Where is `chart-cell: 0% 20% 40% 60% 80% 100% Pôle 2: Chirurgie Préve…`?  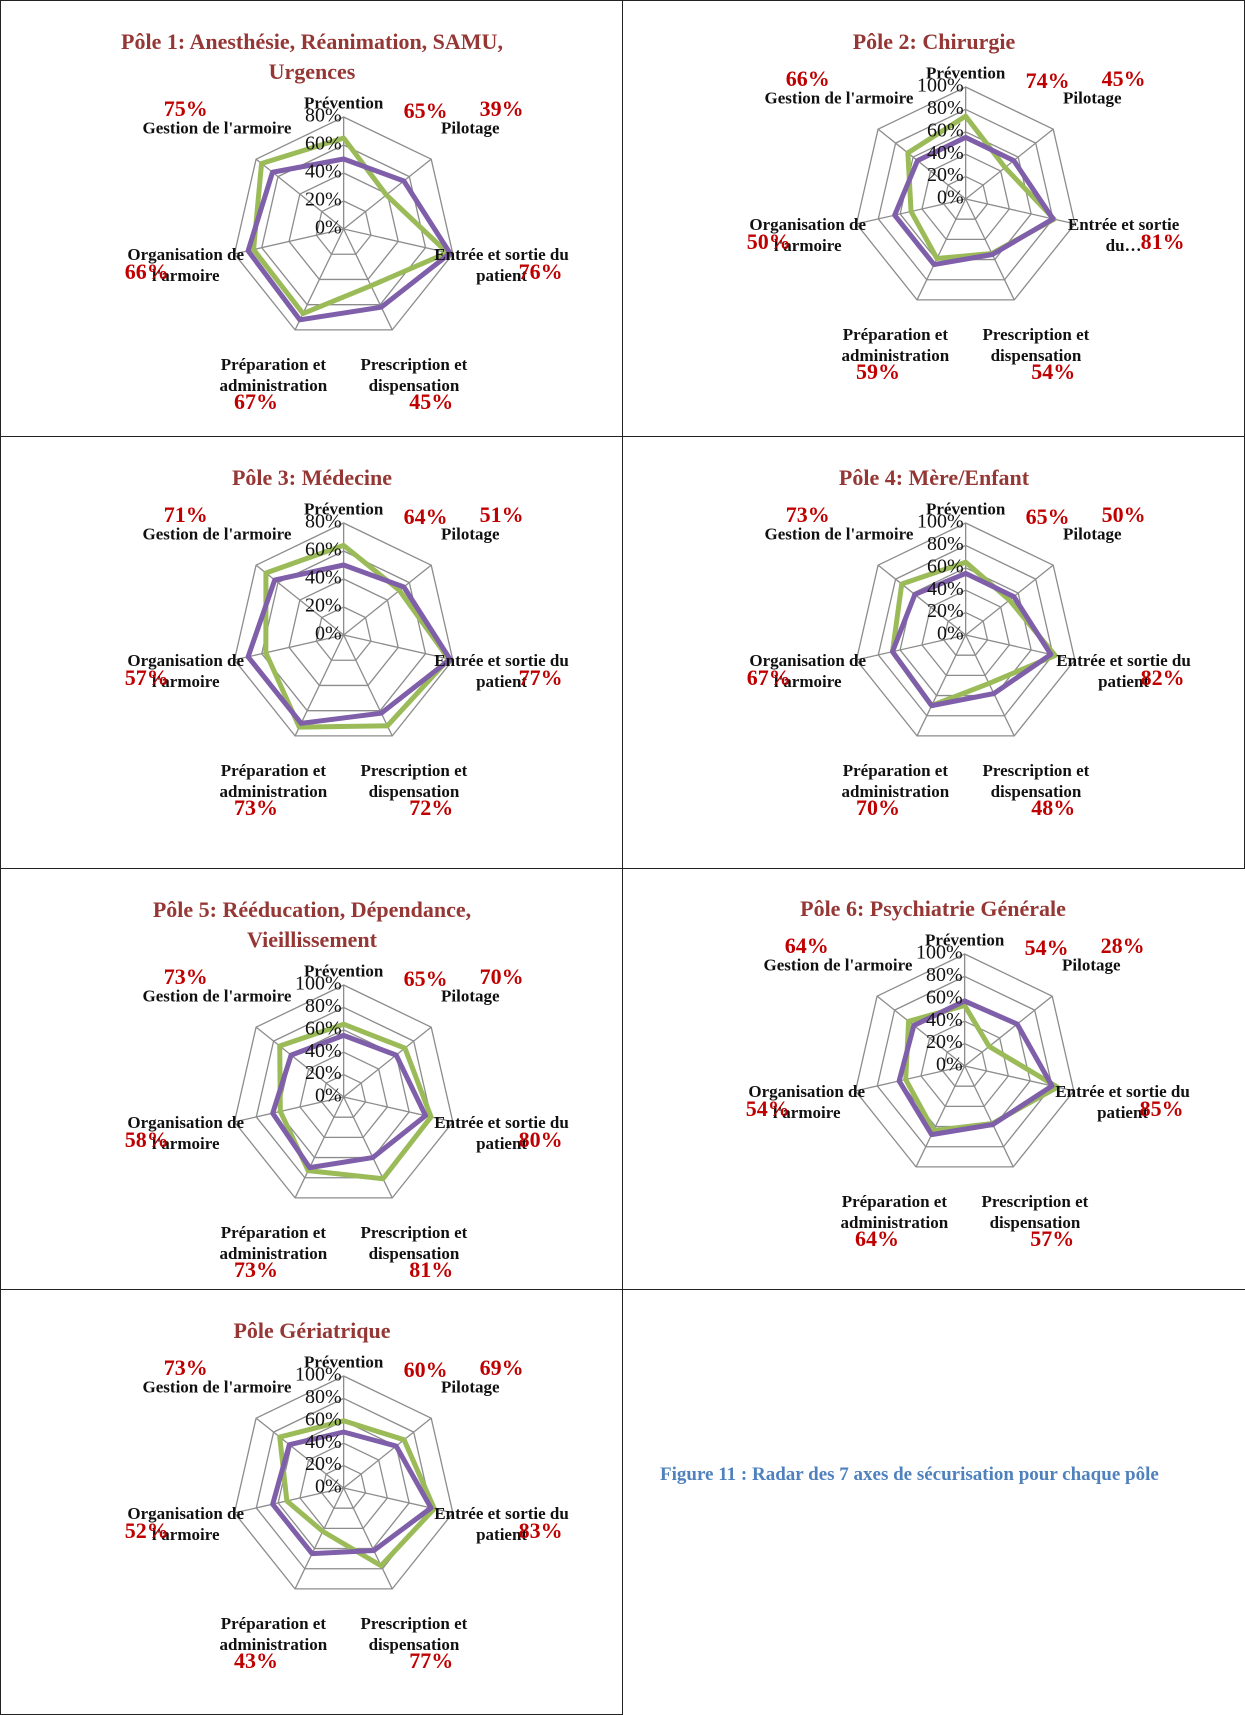 chart-cell: 0% 20% 40% 60% 80% 100% Pôle 2: Chirurgie Préve… is located at coordinates (933, 218).